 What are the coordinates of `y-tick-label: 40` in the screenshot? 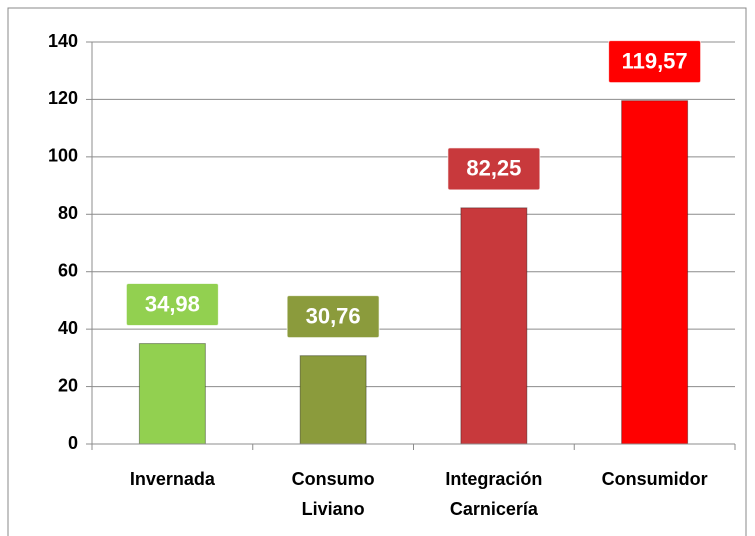 It's located at (68, 328).